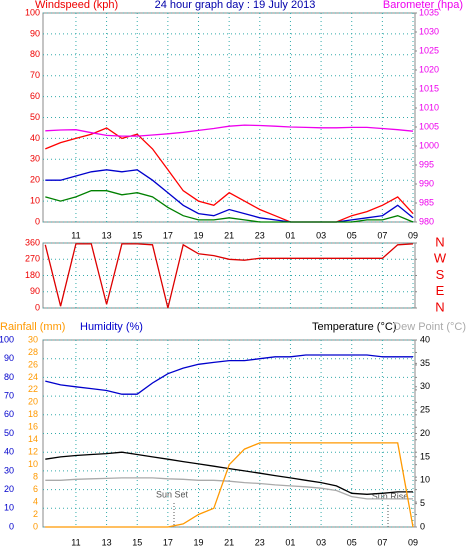 The width and height of the screenshot is (468, 555). What do you see at coordinates (33, 364) in the screenshot?
I see `y3-tick-label: 26` at bounding box center [33, 364].